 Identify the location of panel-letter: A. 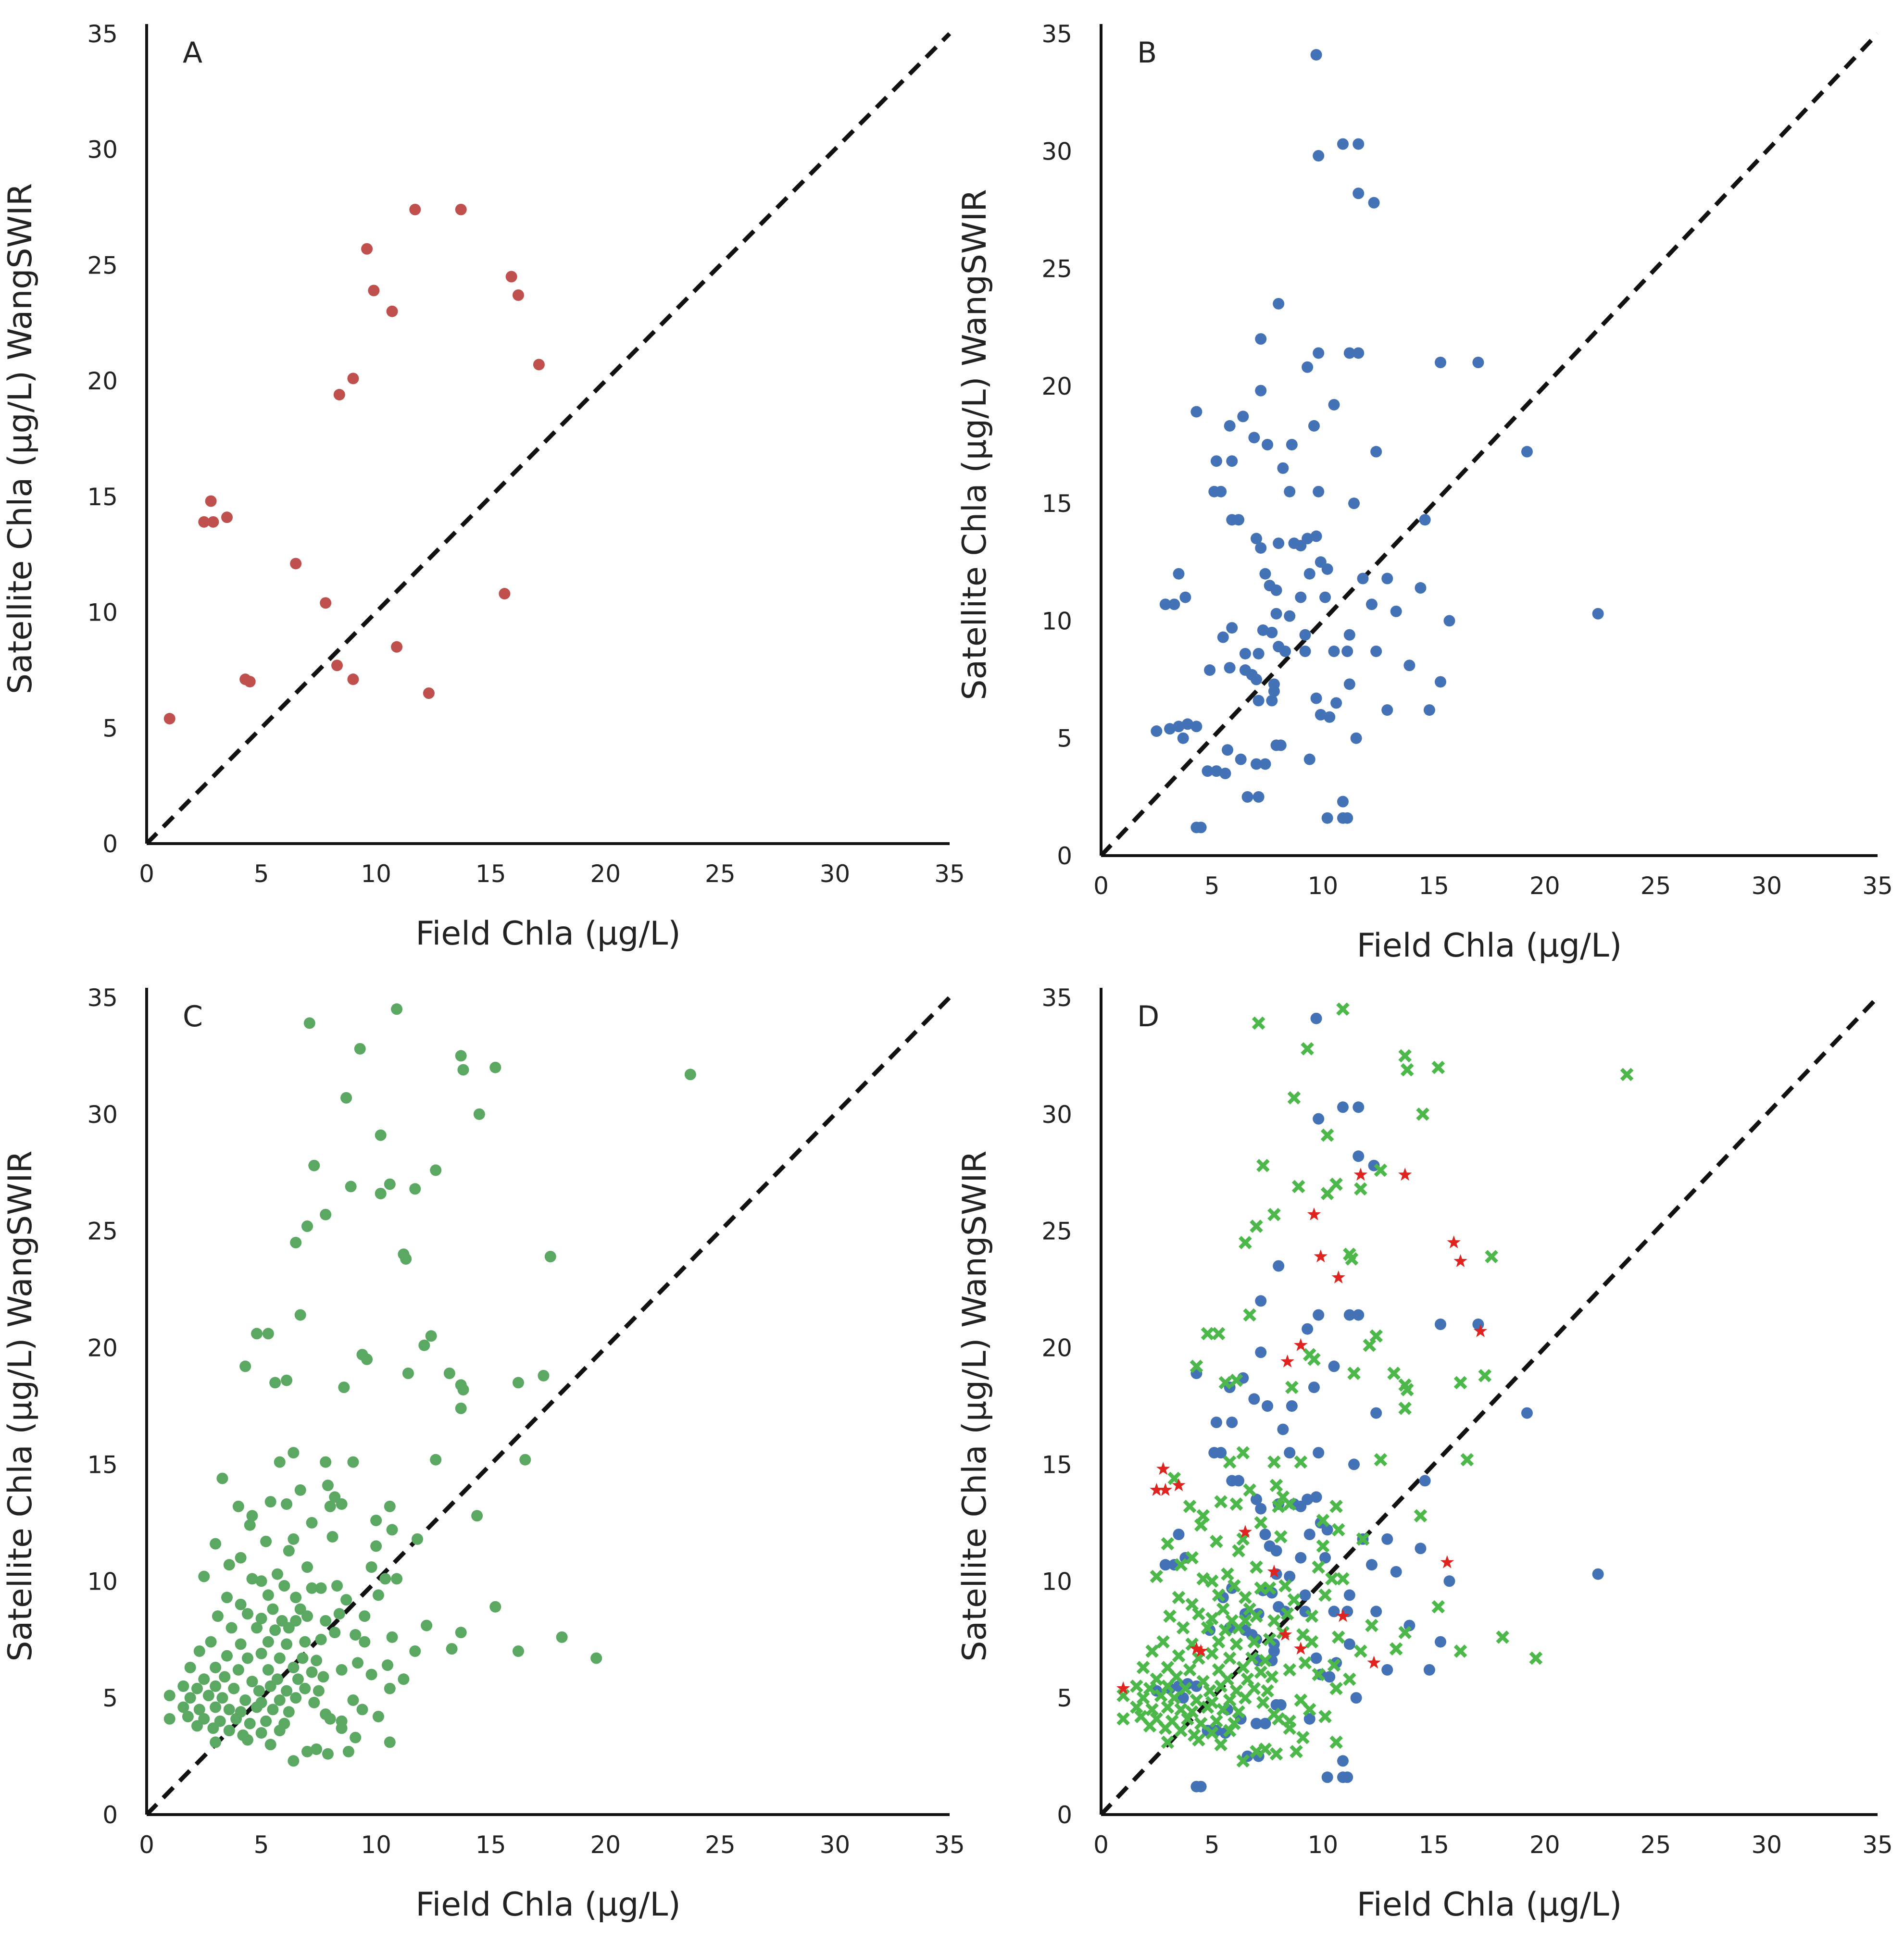
(192, 53).